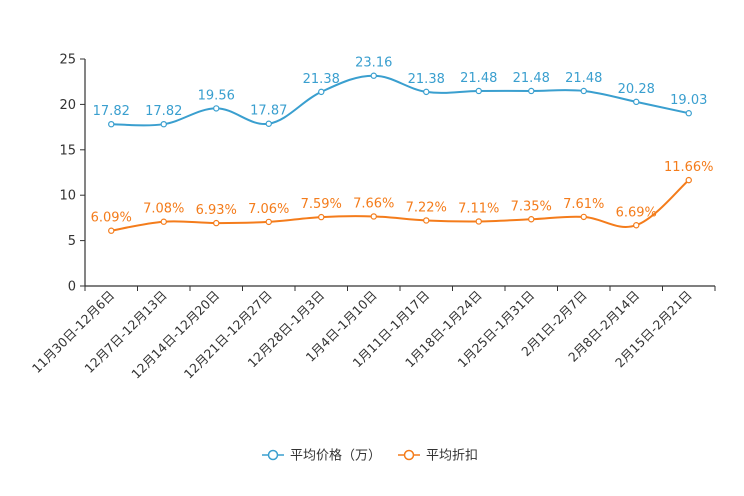 This screenshot has width=744, height=496. Describe the element at coordinates (67, 60) in the screenshot. I see `y-tick-label: 25` at that location.